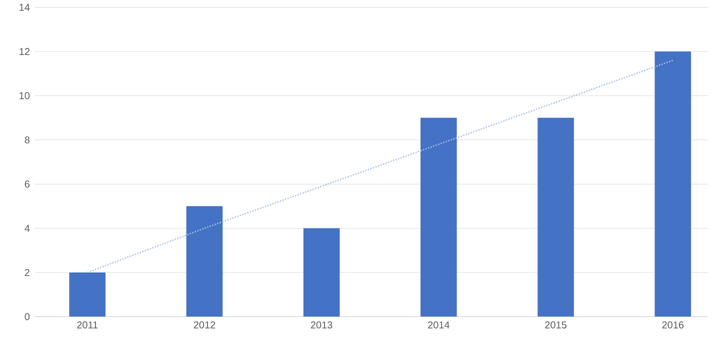  What do you see at coordinates (27, 140) in the screenshot?
I see `y-tick-label: 8` at bounding box center [27, 140].